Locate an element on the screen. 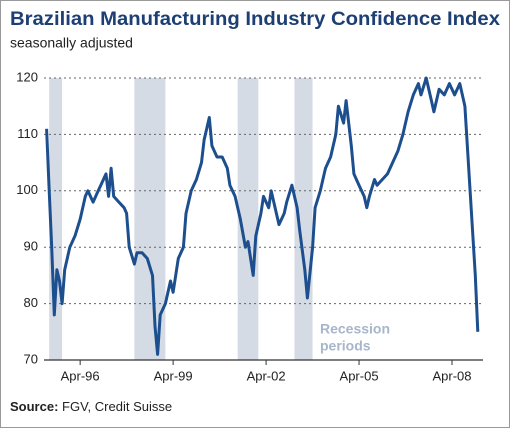 The width and height of the screenshot is (510, 428). annotation: Recession is located at coordinates (355, 329).